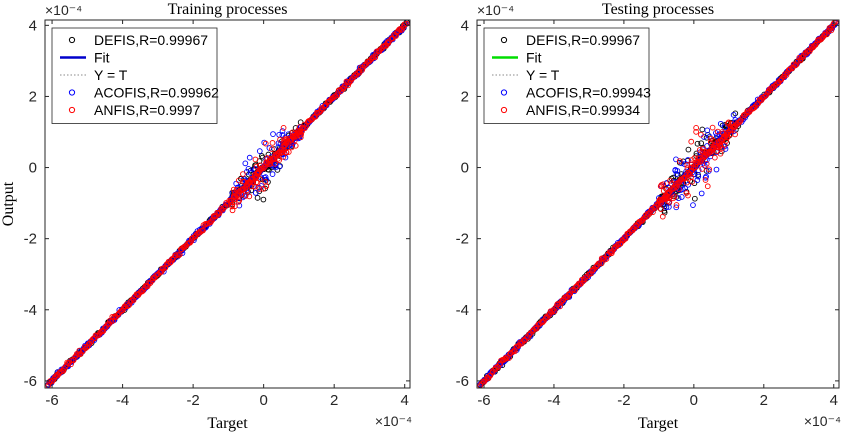  I want to click on legend-label: Fit, so click(534, 58).